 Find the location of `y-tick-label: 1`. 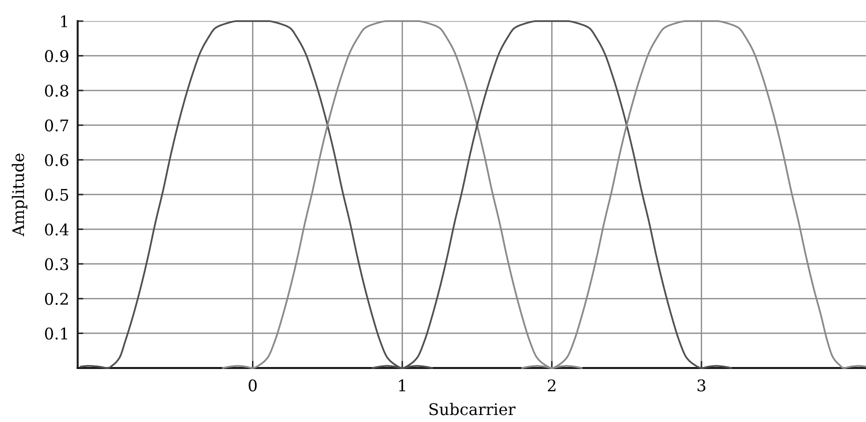

y-tick-label: 1 is located at coordinates (64, 21).